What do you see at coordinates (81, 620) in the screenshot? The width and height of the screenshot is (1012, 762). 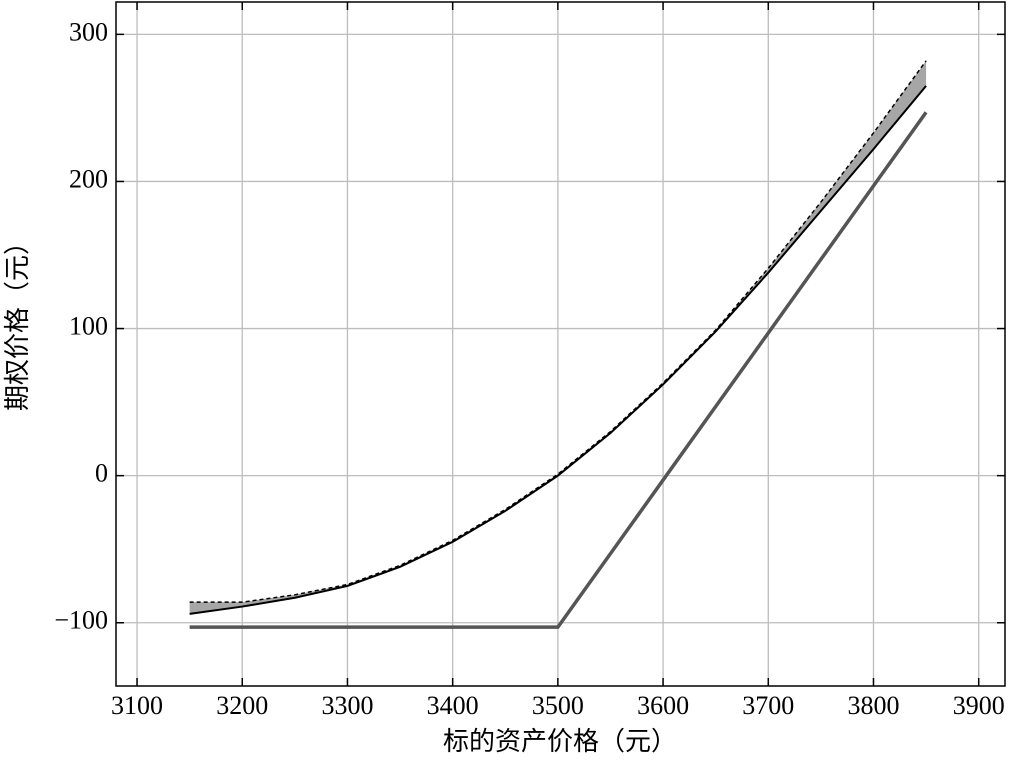 I see `y-tick-label: −100` at bounding box center [81, 620].